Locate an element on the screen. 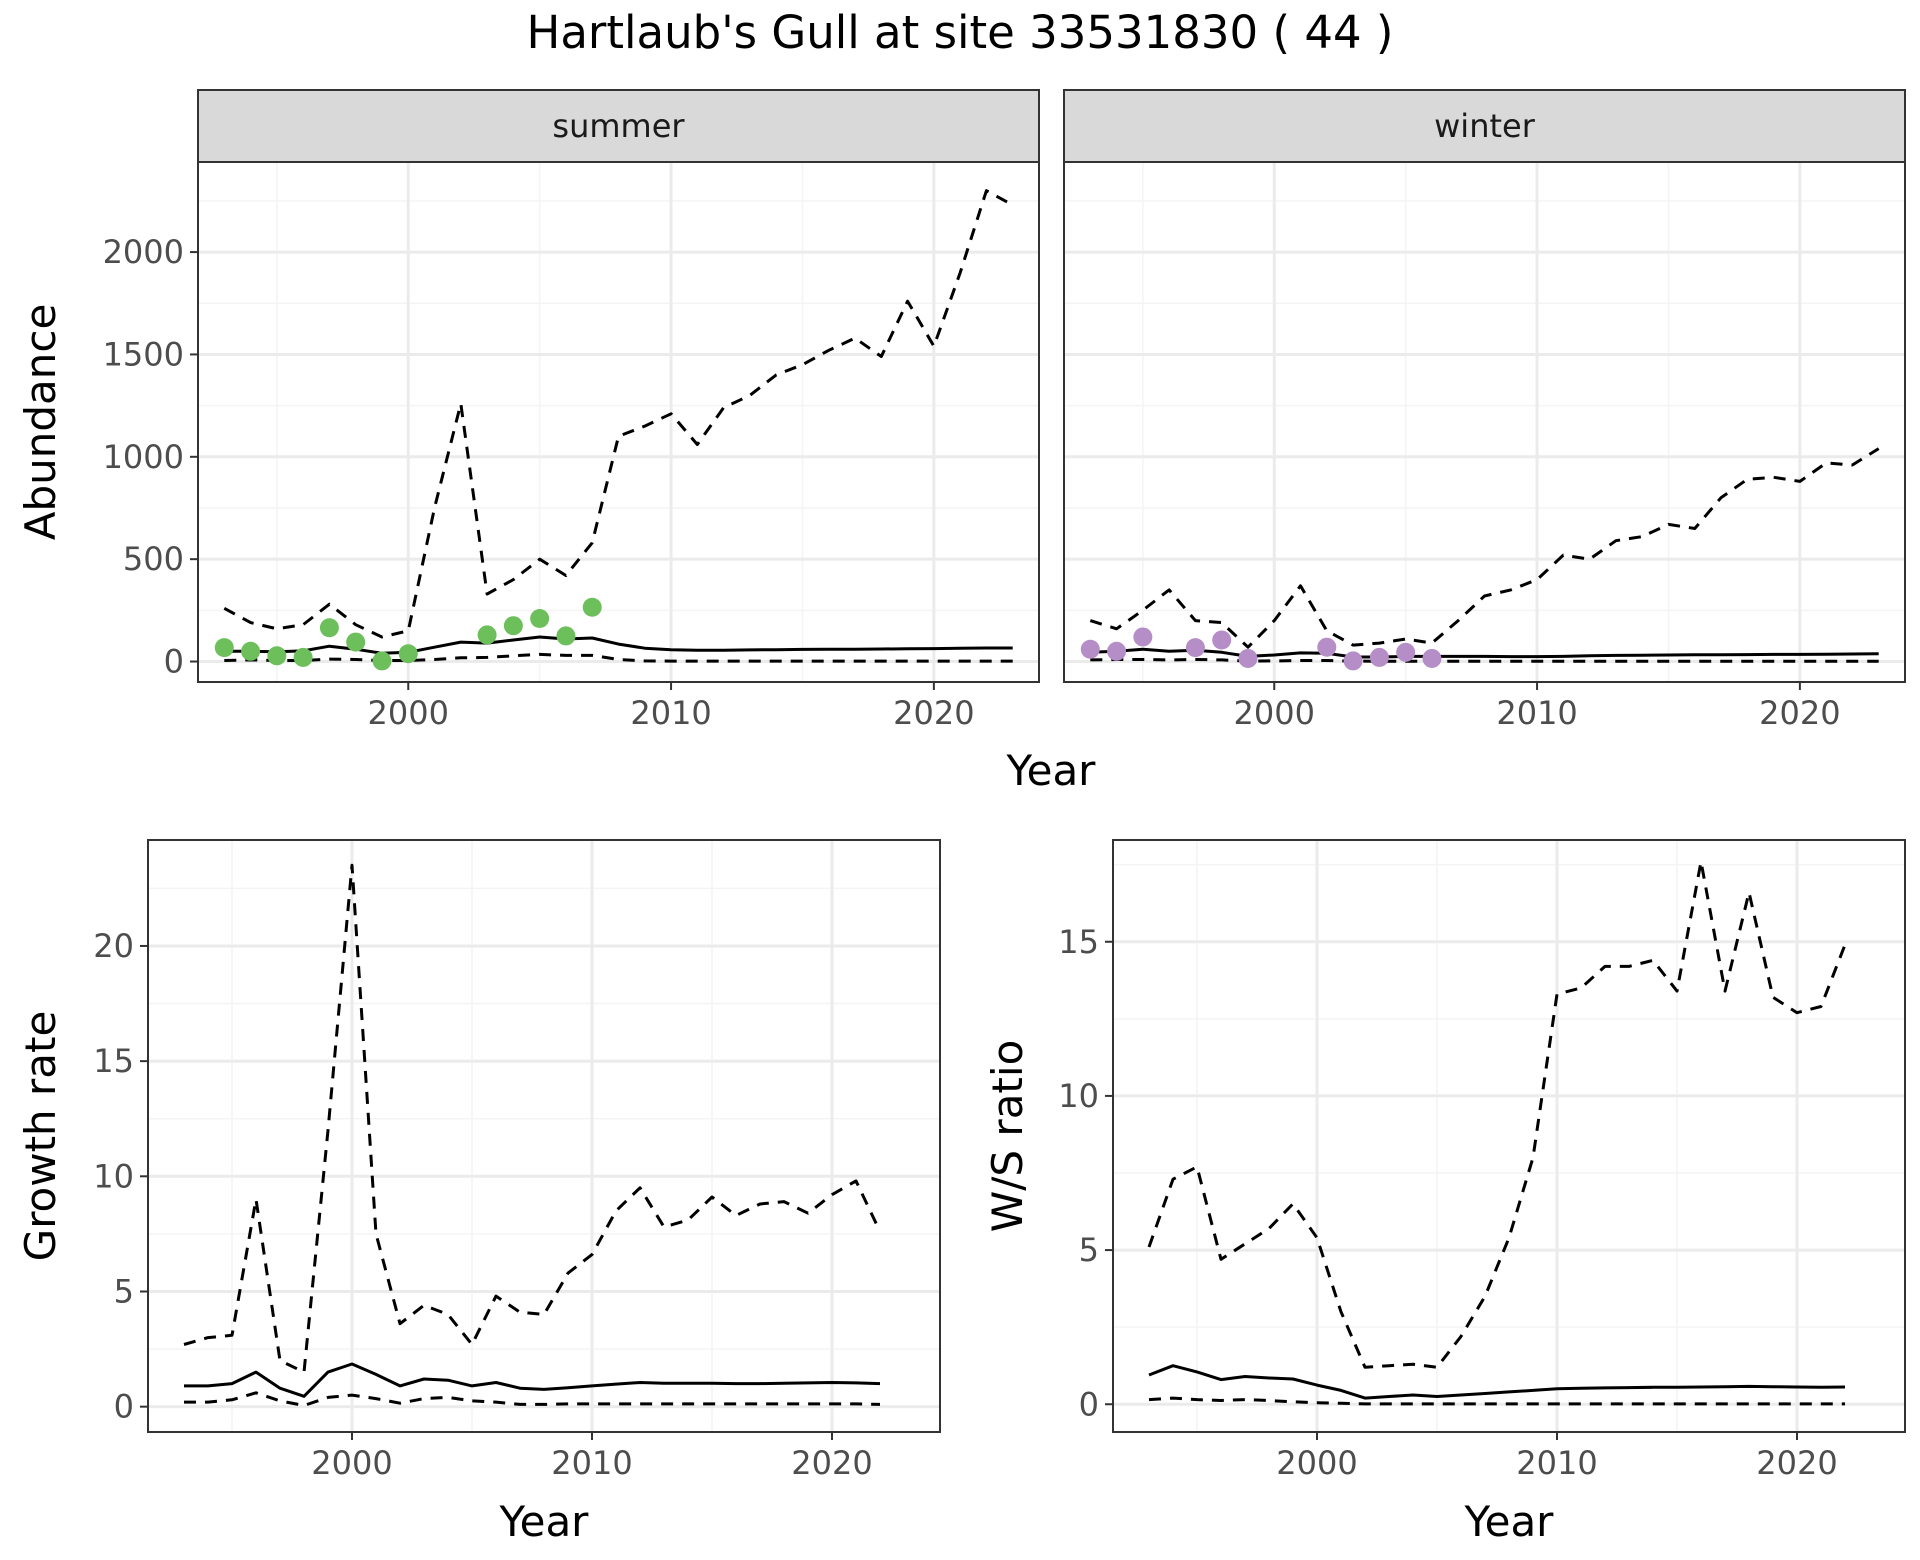 The height and width of the screenshot is (1560, 1920). ws-x-axis-title: Year is located at coordinates (1509, 1521).